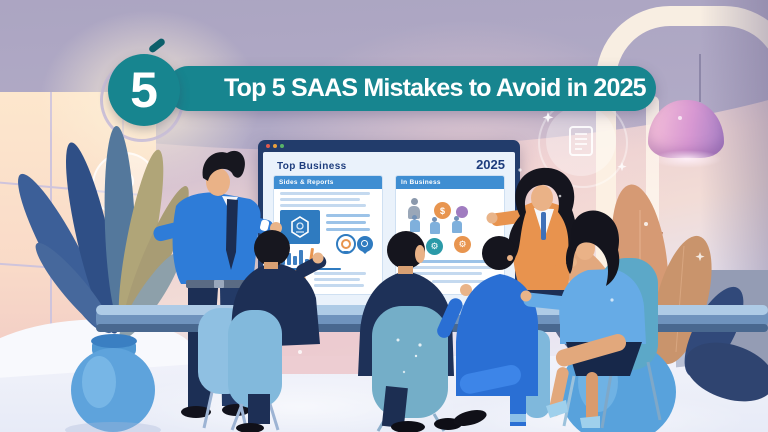 The height and width of the screenshot is (432, 768). Describe the element at coordinates (268, 146) in the screenshot. I see `window-dot-red` at that location.